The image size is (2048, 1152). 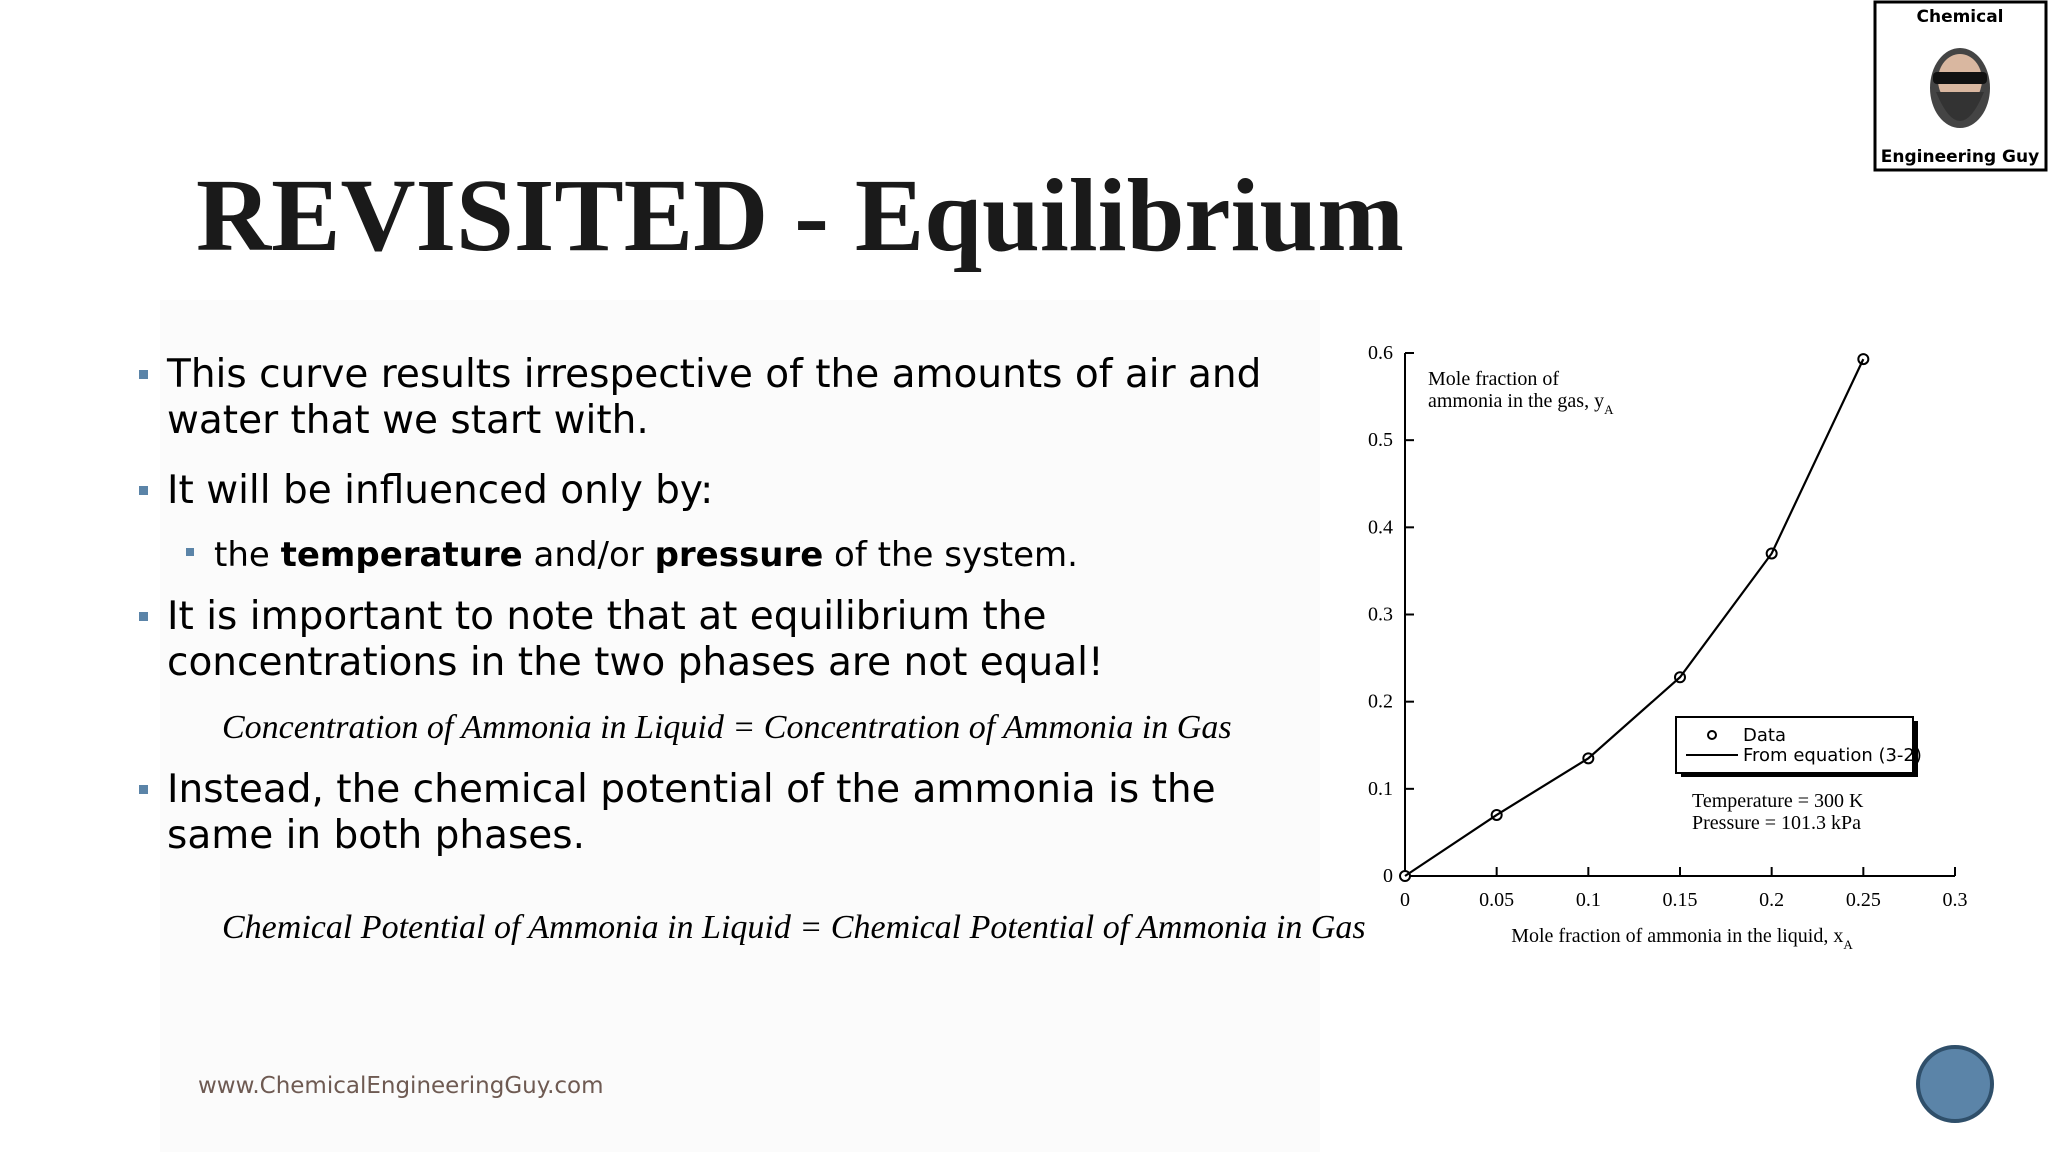 I want to click on footer: www.ChemicalEngineeringGuy.com, so click(x=401, y=1086).